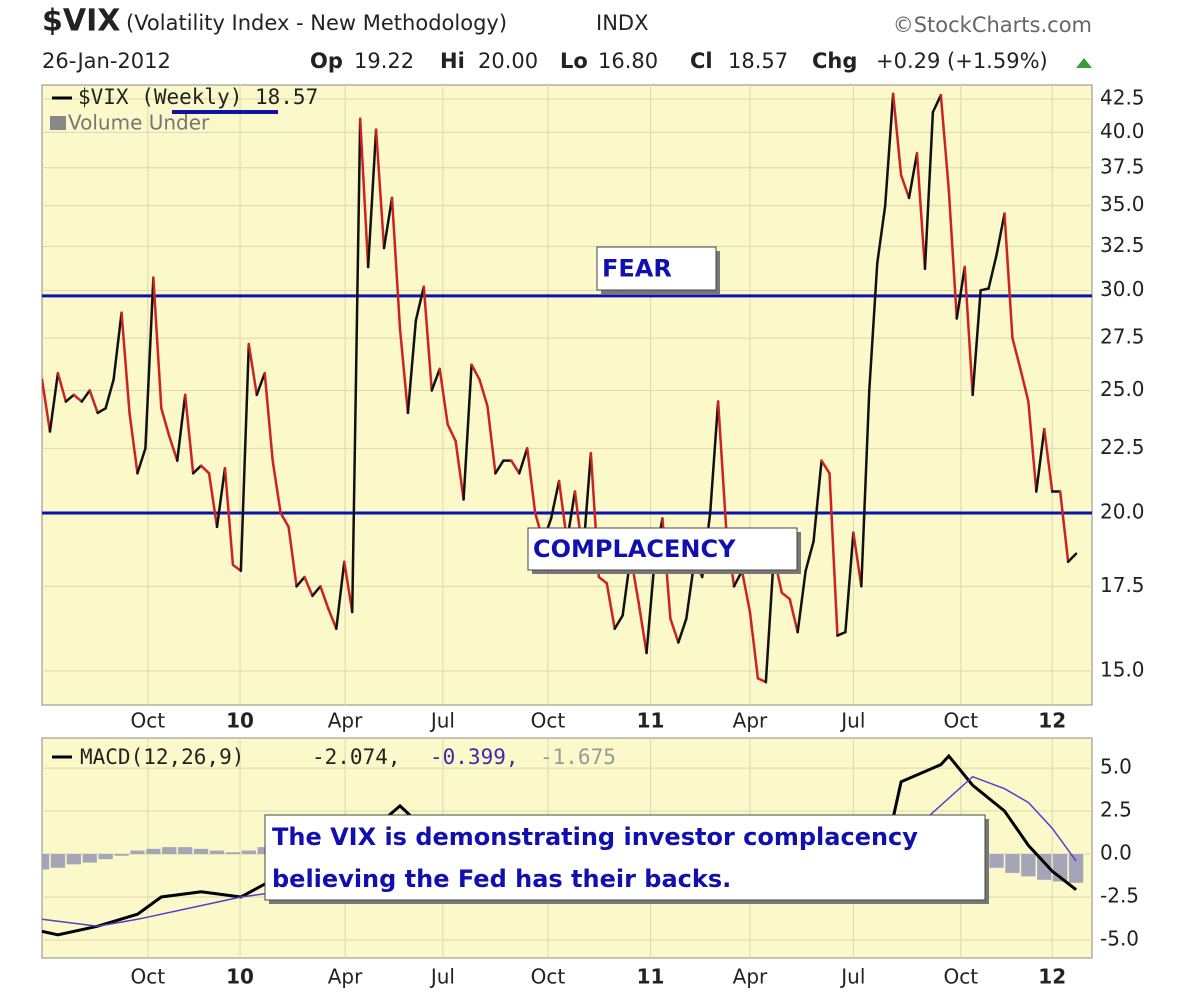 This screenshot has height=999, width=1200. I want to click on quote-value: 16.80, so click(628, 61).